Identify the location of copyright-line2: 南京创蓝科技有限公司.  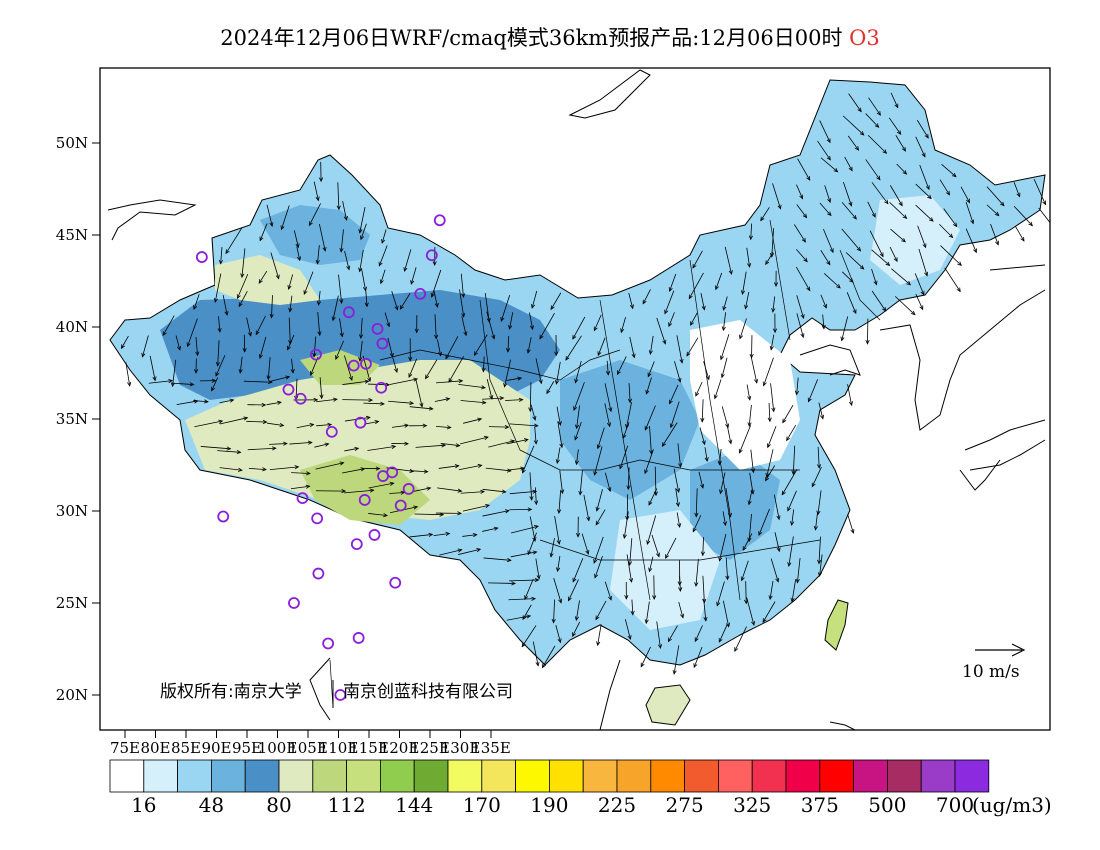
(428, 692).